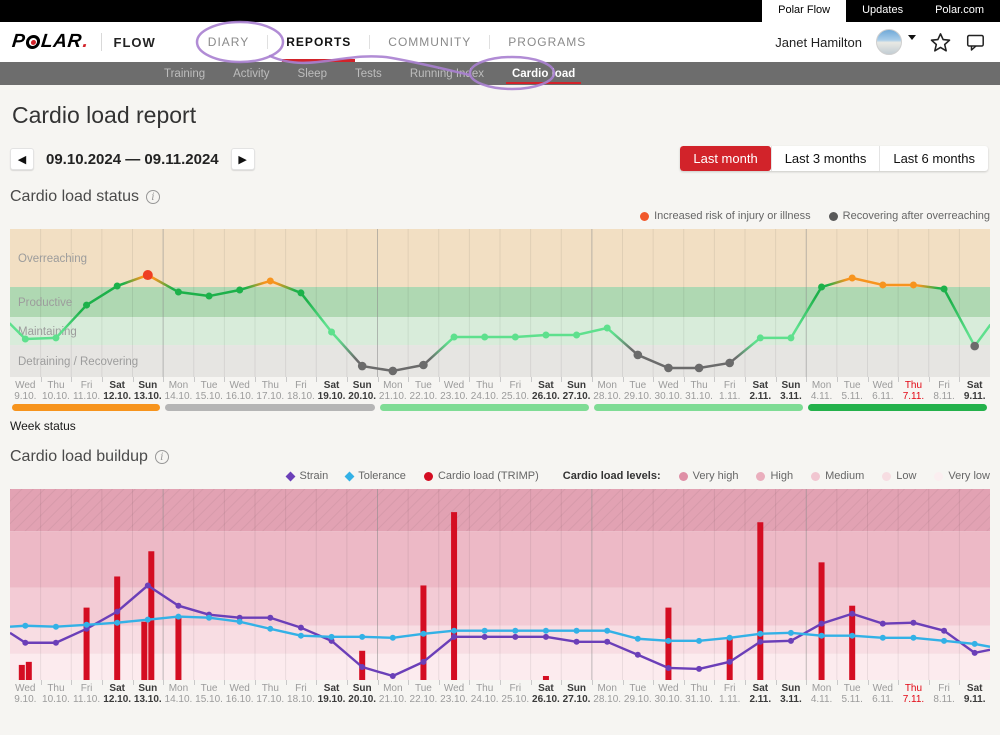 The image size is (1000, 735). I want to click on avatar, so click(889, 42).